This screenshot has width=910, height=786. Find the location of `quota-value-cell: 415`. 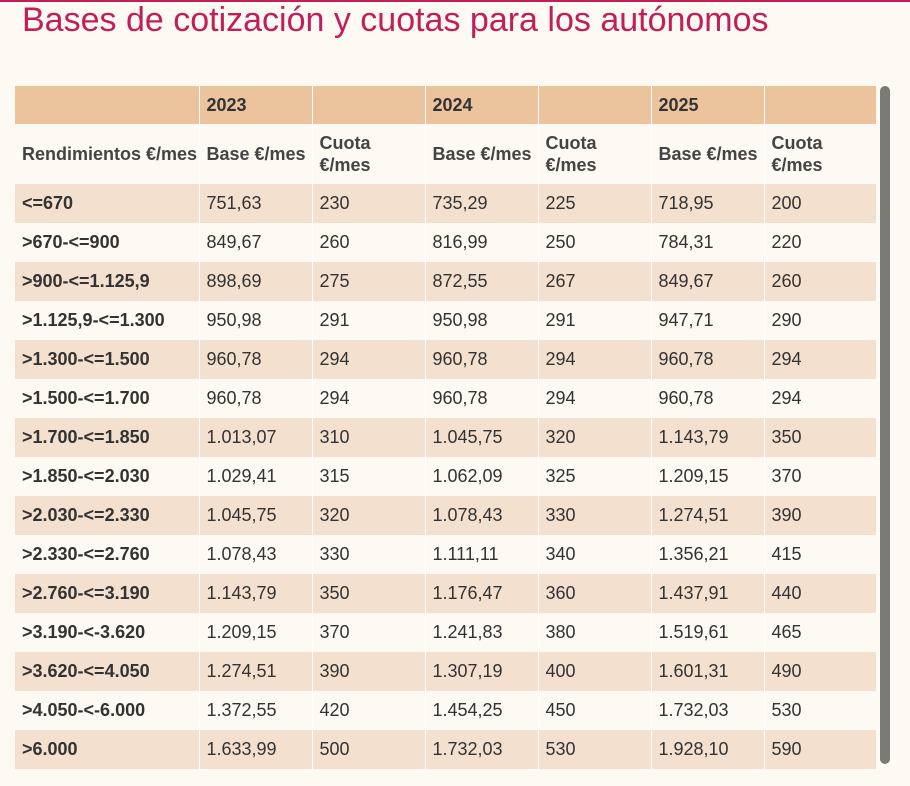

quota-value-cell: 415 is located at coordinates (820, 554).